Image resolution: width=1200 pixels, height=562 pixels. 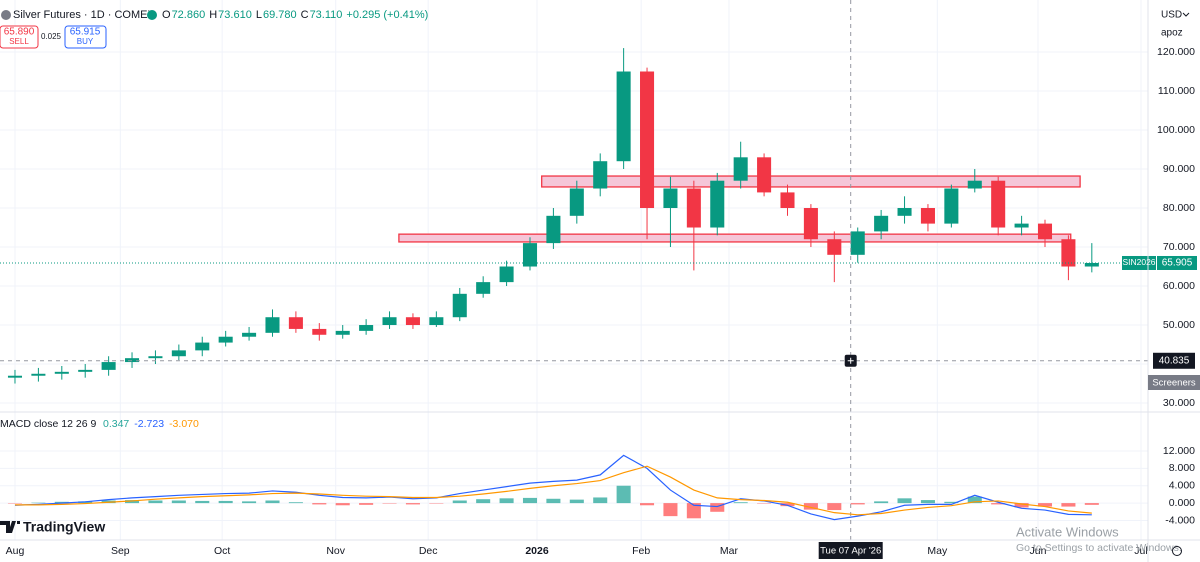 What do you see at coordinates (387, 15) in the screenshot?
I see `change-value: +0.295 (+0.41%)` at bounding box center [387, 15].